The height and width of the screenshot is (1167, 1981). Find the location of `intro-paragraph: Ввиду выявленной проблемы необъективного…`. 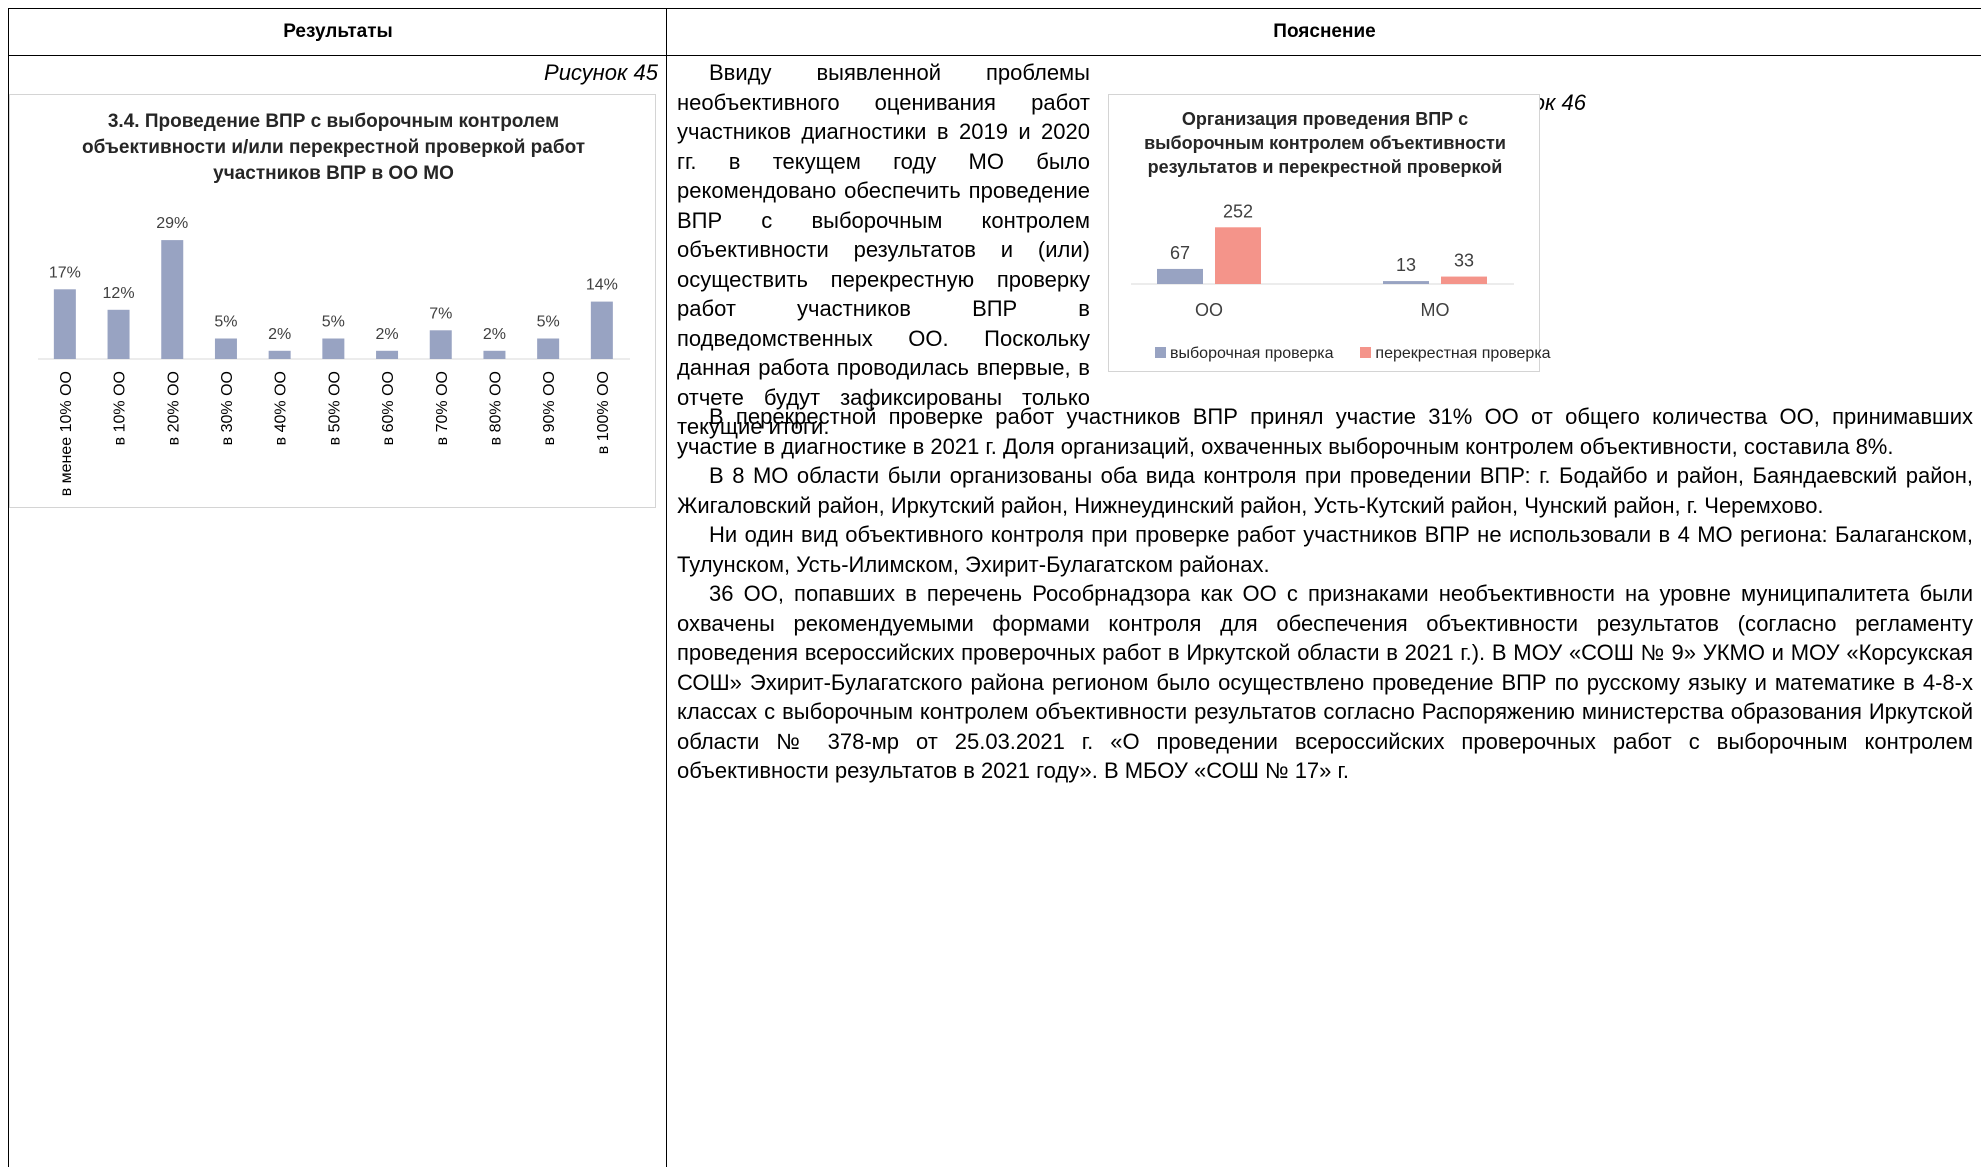

intro-paragraph: Ввиду выявленной проблемы необъективного… is located at coordinates (883, 249).